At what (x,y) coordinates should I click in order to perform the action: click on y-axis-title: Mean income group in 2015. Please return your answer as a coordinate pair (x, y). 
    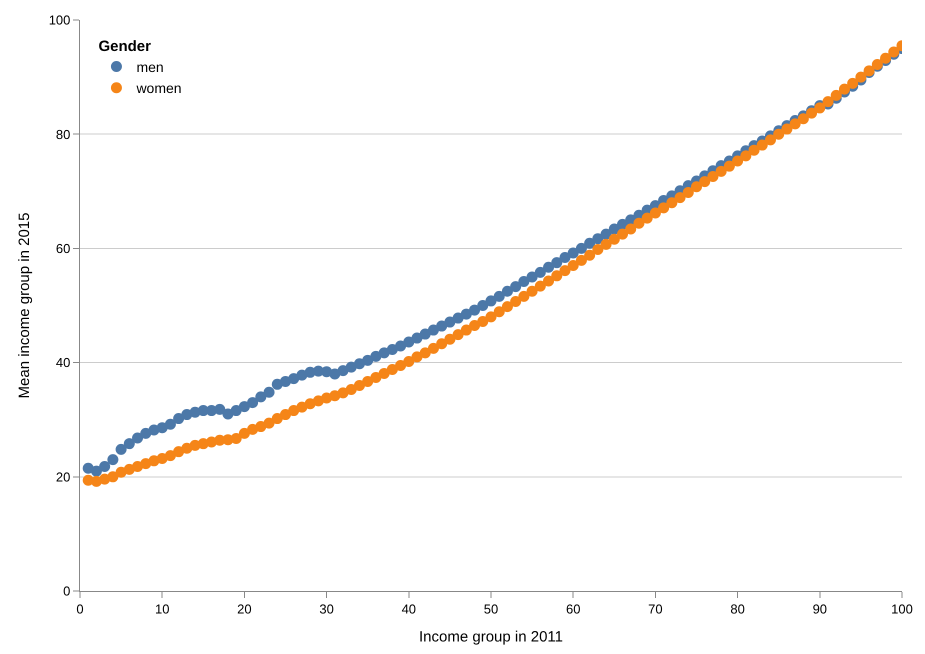
    Looking at the image, I should click on (24, 305).